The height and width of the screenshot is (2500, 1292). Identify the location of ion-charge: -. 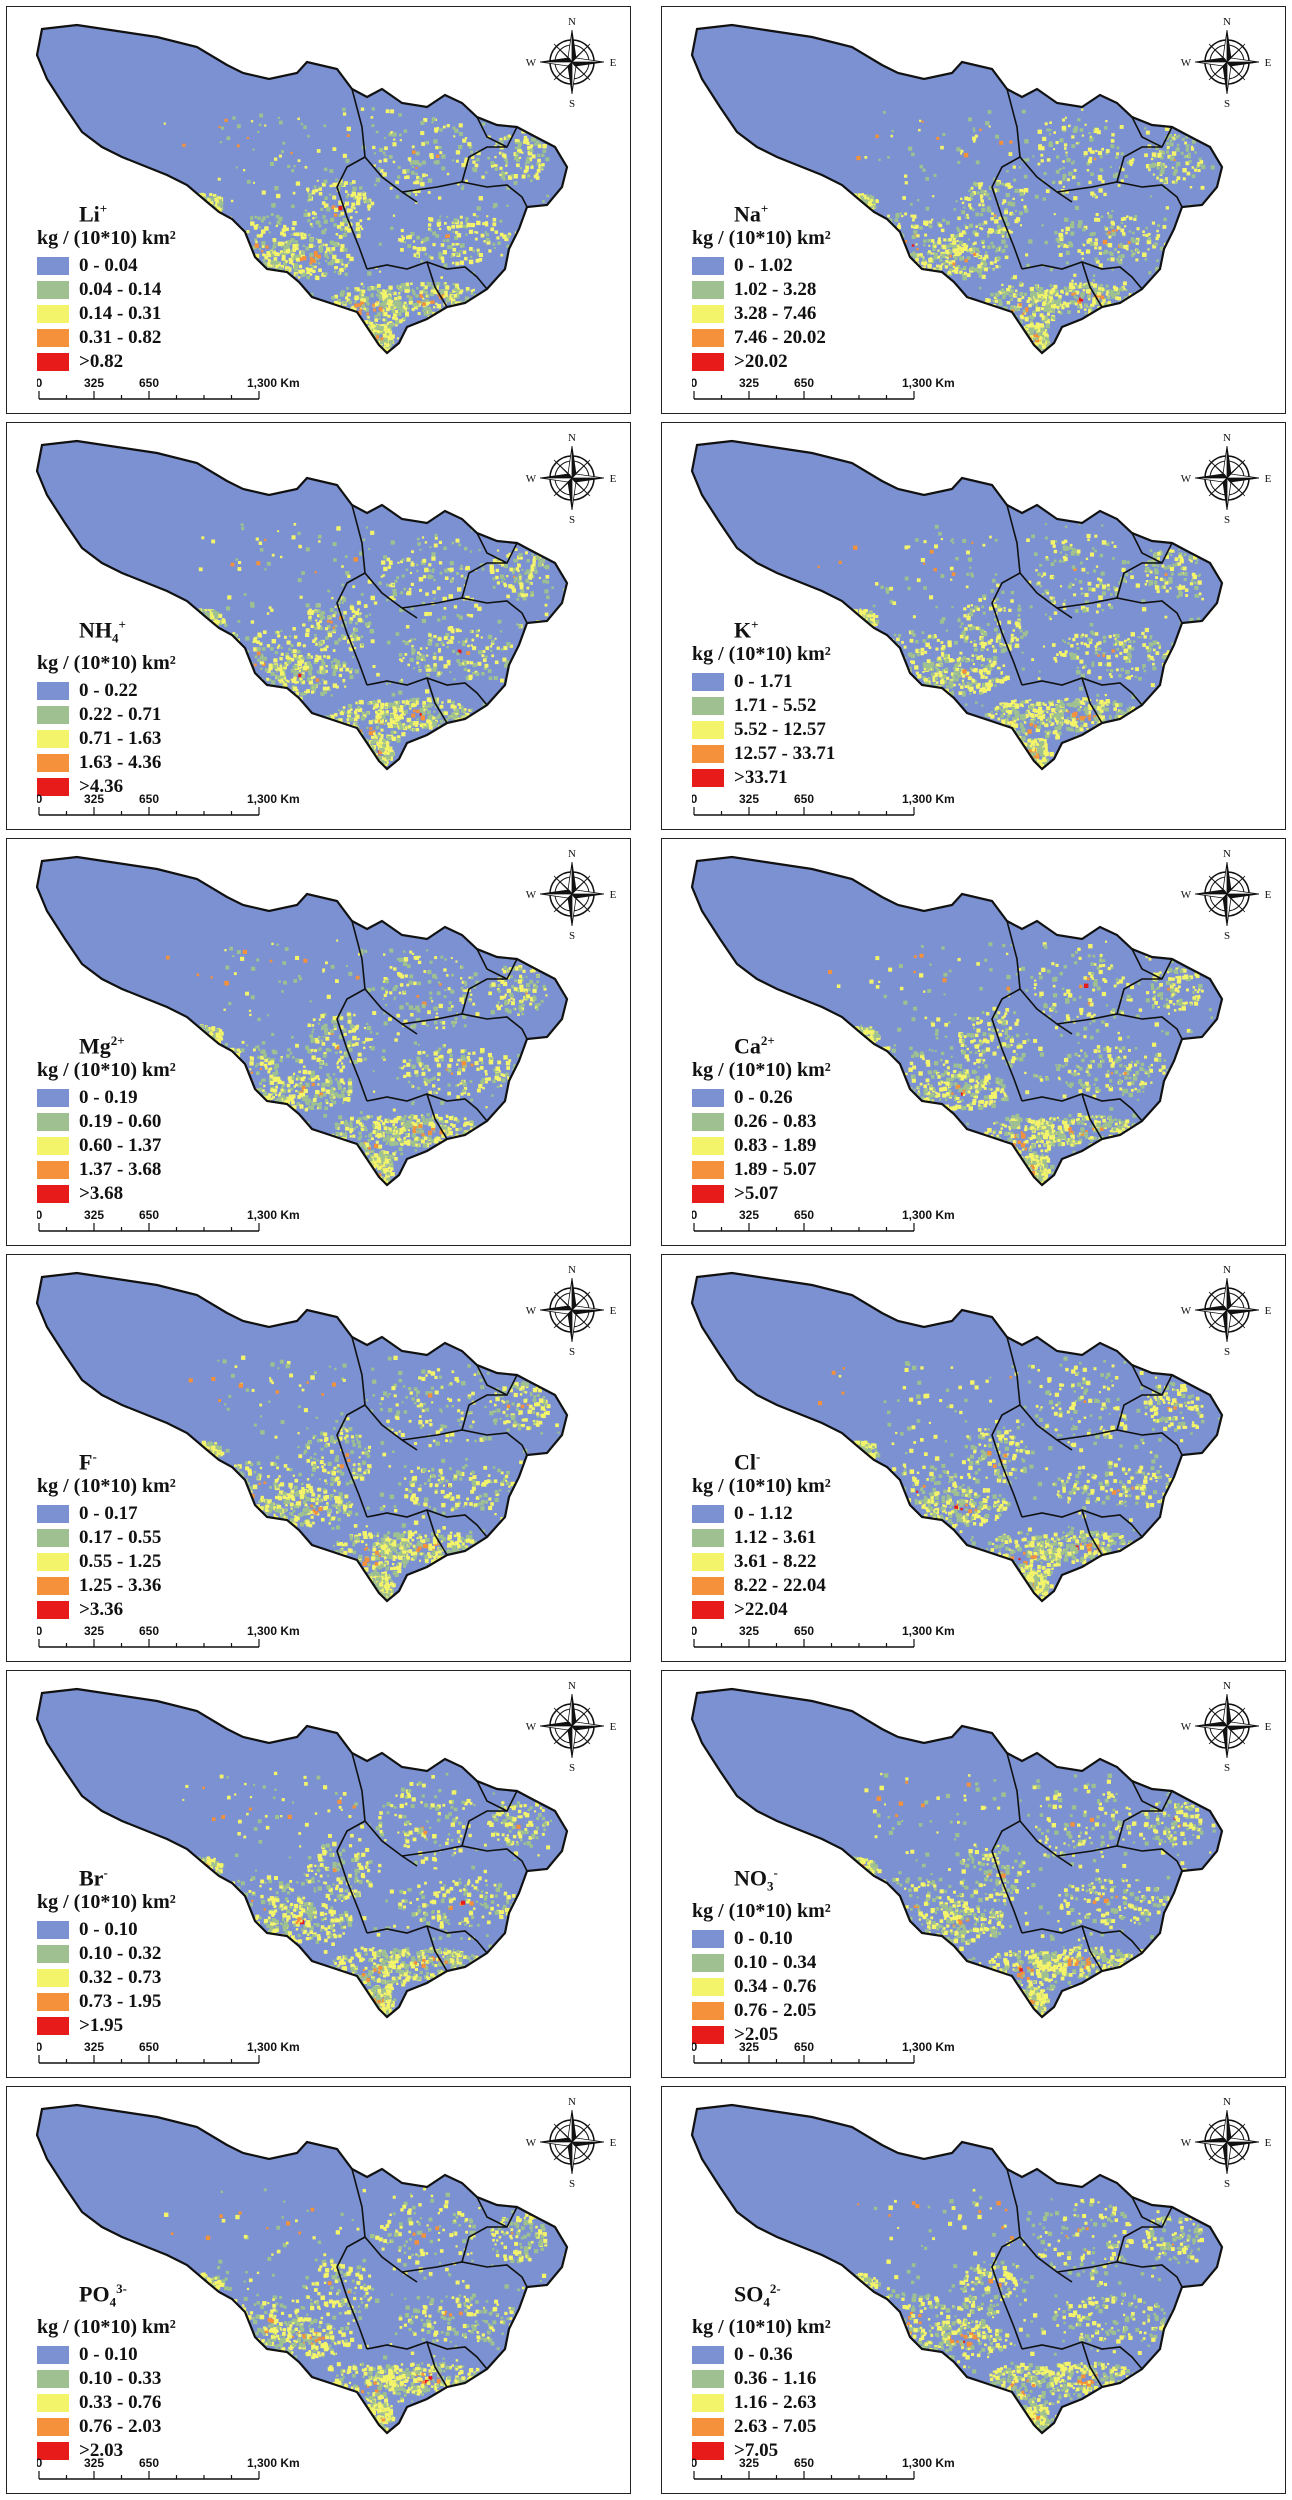
(94, 1456).